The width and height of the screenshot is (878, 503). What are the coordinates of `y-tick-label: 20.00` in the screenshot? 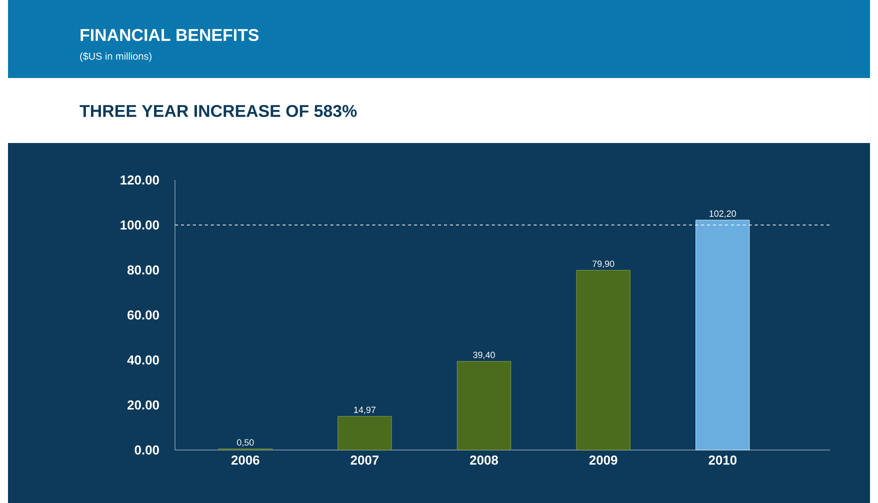 It's located at (143, 405).